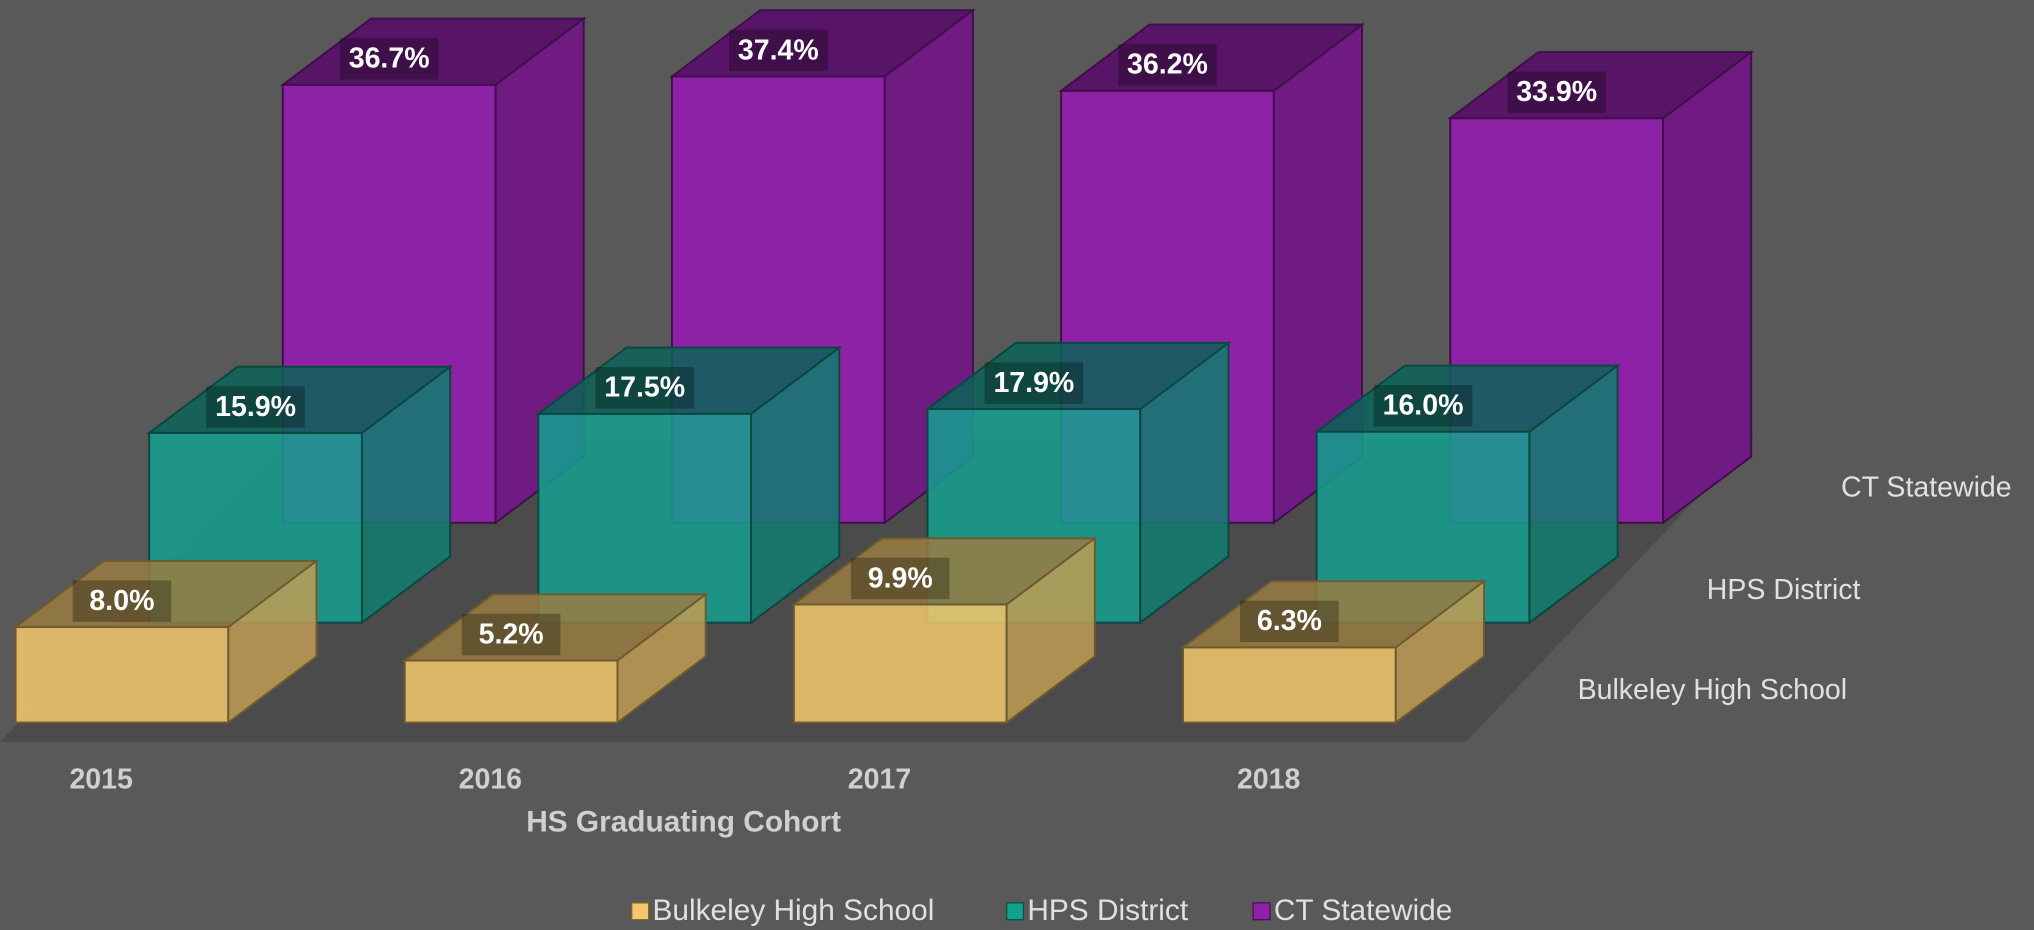 This screenshot has height=930, width=2034. I want to click on series-axis-label: CT Statewide, so click(1926, 488).